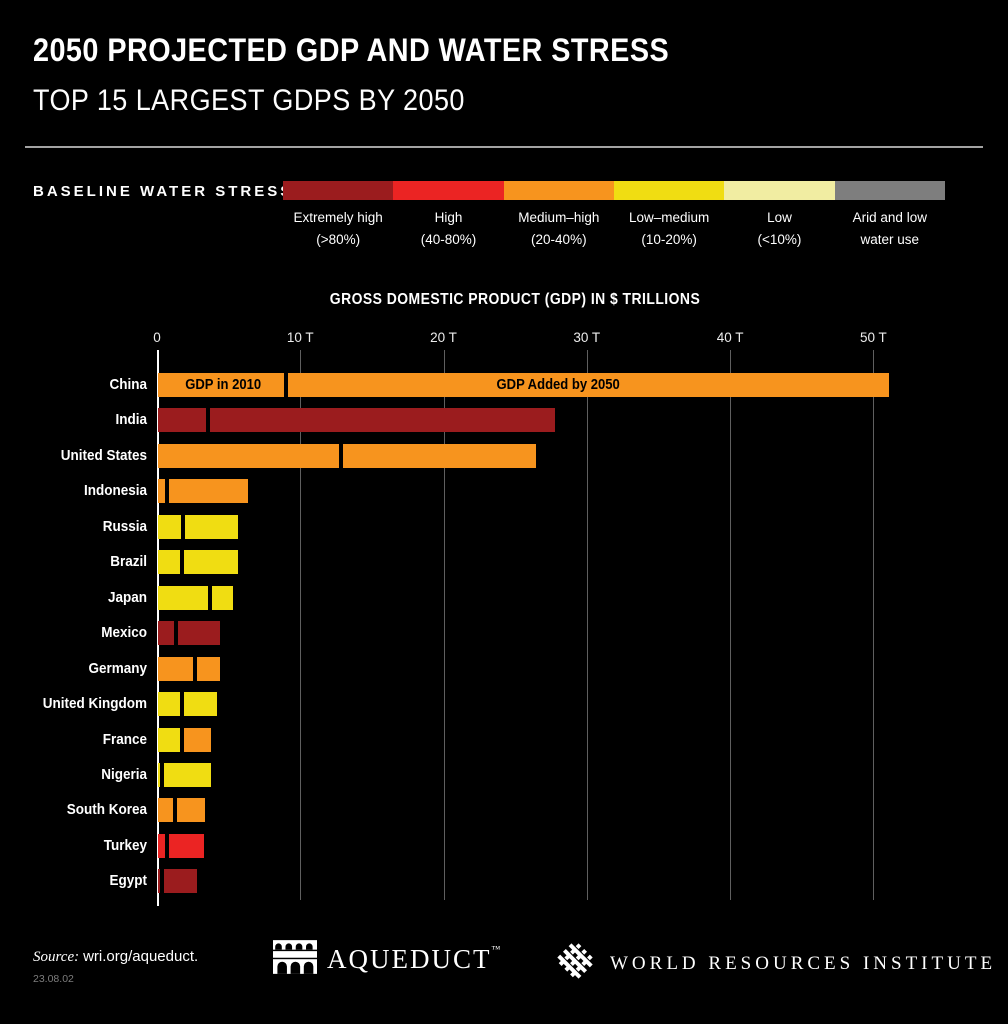 Image resolution: width=1008 pixels, height=1024 pixels. Describe the element at coordinates (558, 190) in the screenshot. I see `legend-swatch-medium-high` at that location.